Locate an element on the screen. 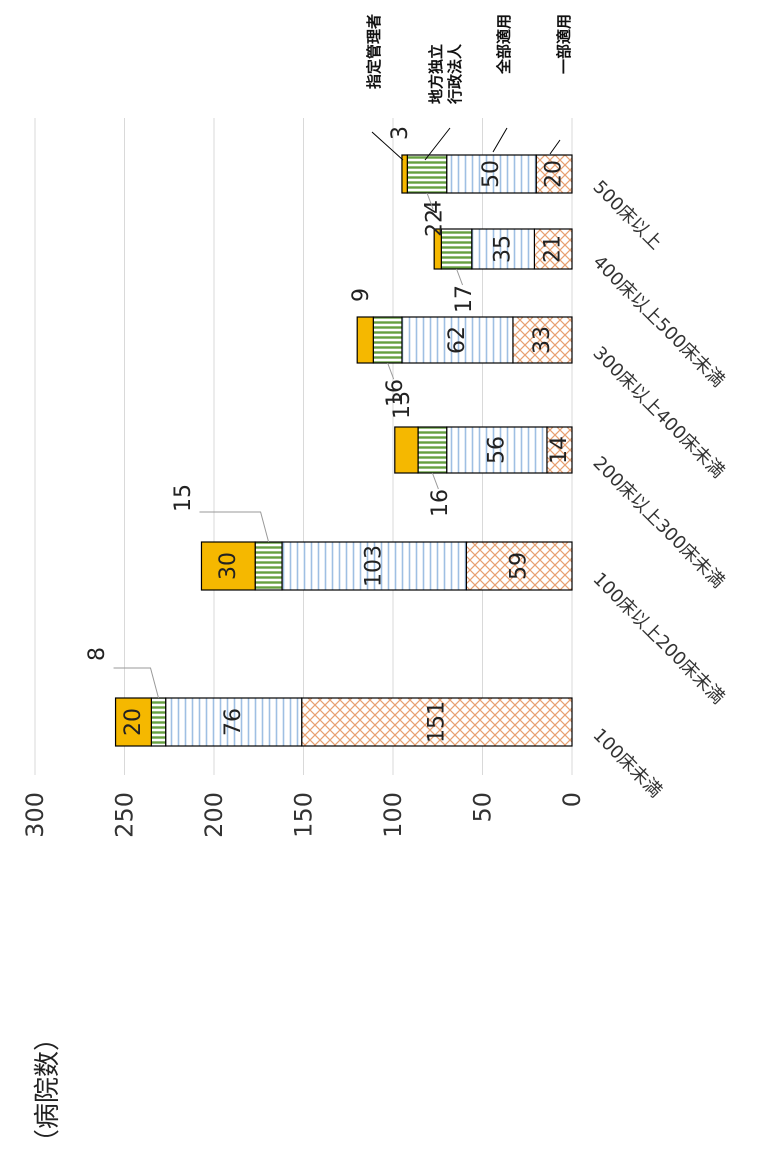  data-label-3-4: 4 is located at coordinates (433, 207).